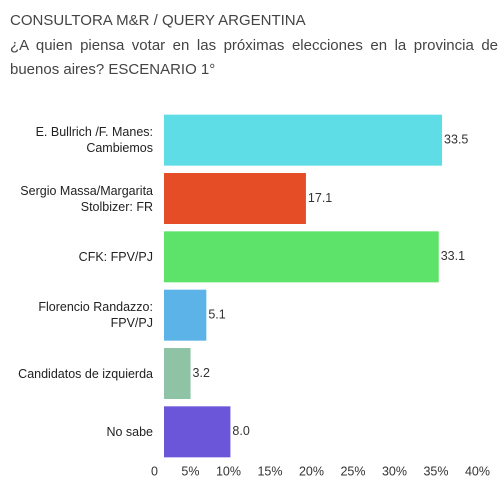  What do you see at coordinates (154, 471) in the screenshot?
I see `x-tick-label: 0` at bounding box center [154, 471].